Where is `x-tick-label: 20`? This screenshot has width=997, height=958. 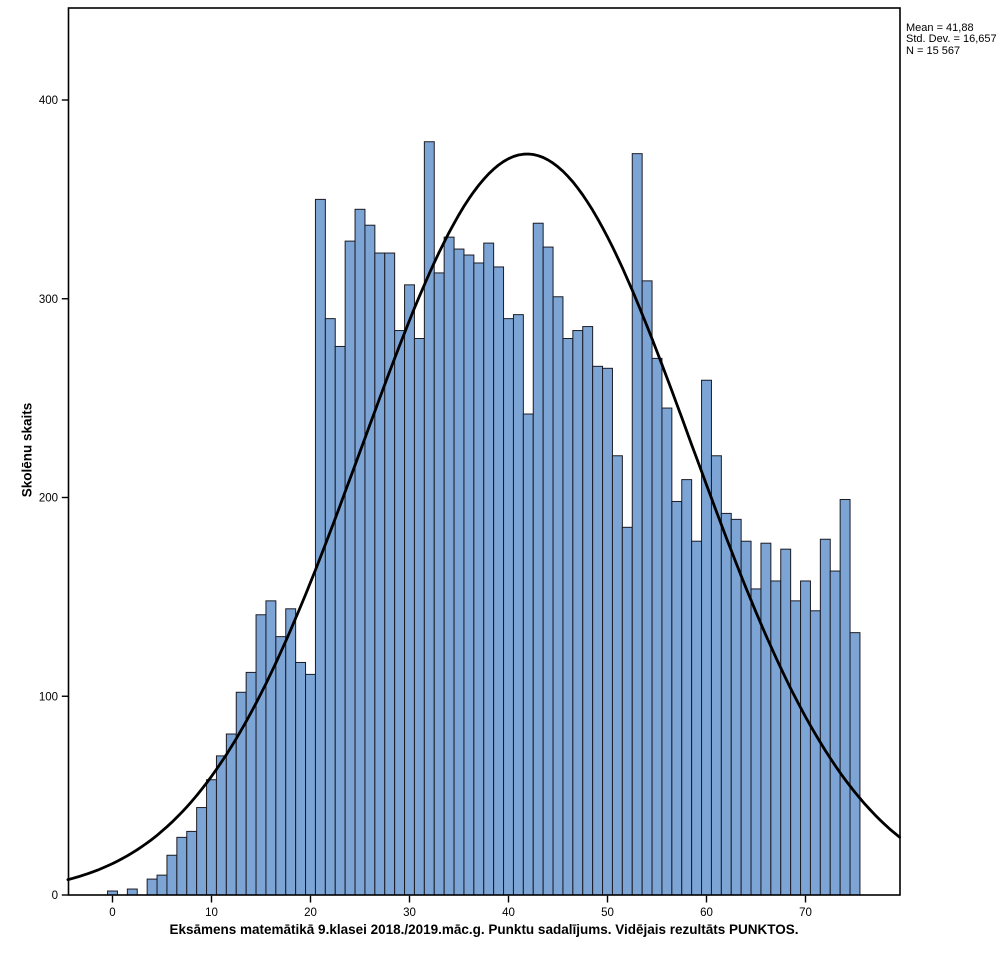 x-tick-label: 20 is located at coordinates (310, 913).